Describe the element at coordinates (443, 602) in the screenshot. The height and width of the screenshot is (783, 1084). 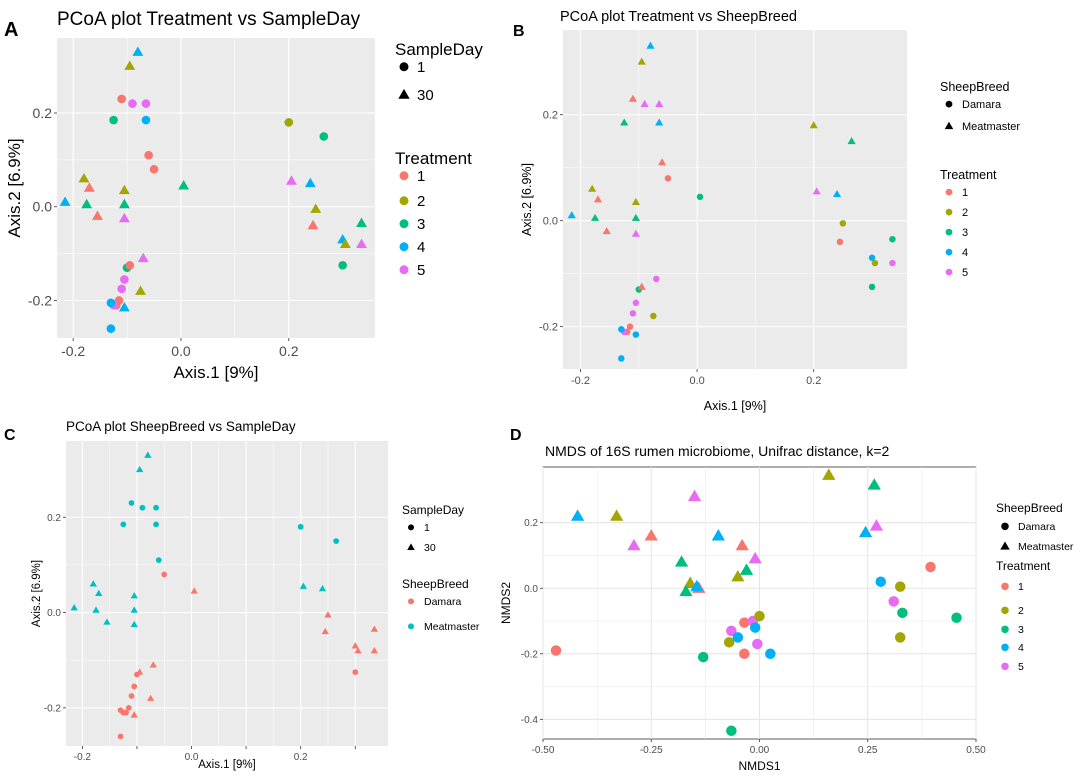
I see `legend-label: Damara` at that location.